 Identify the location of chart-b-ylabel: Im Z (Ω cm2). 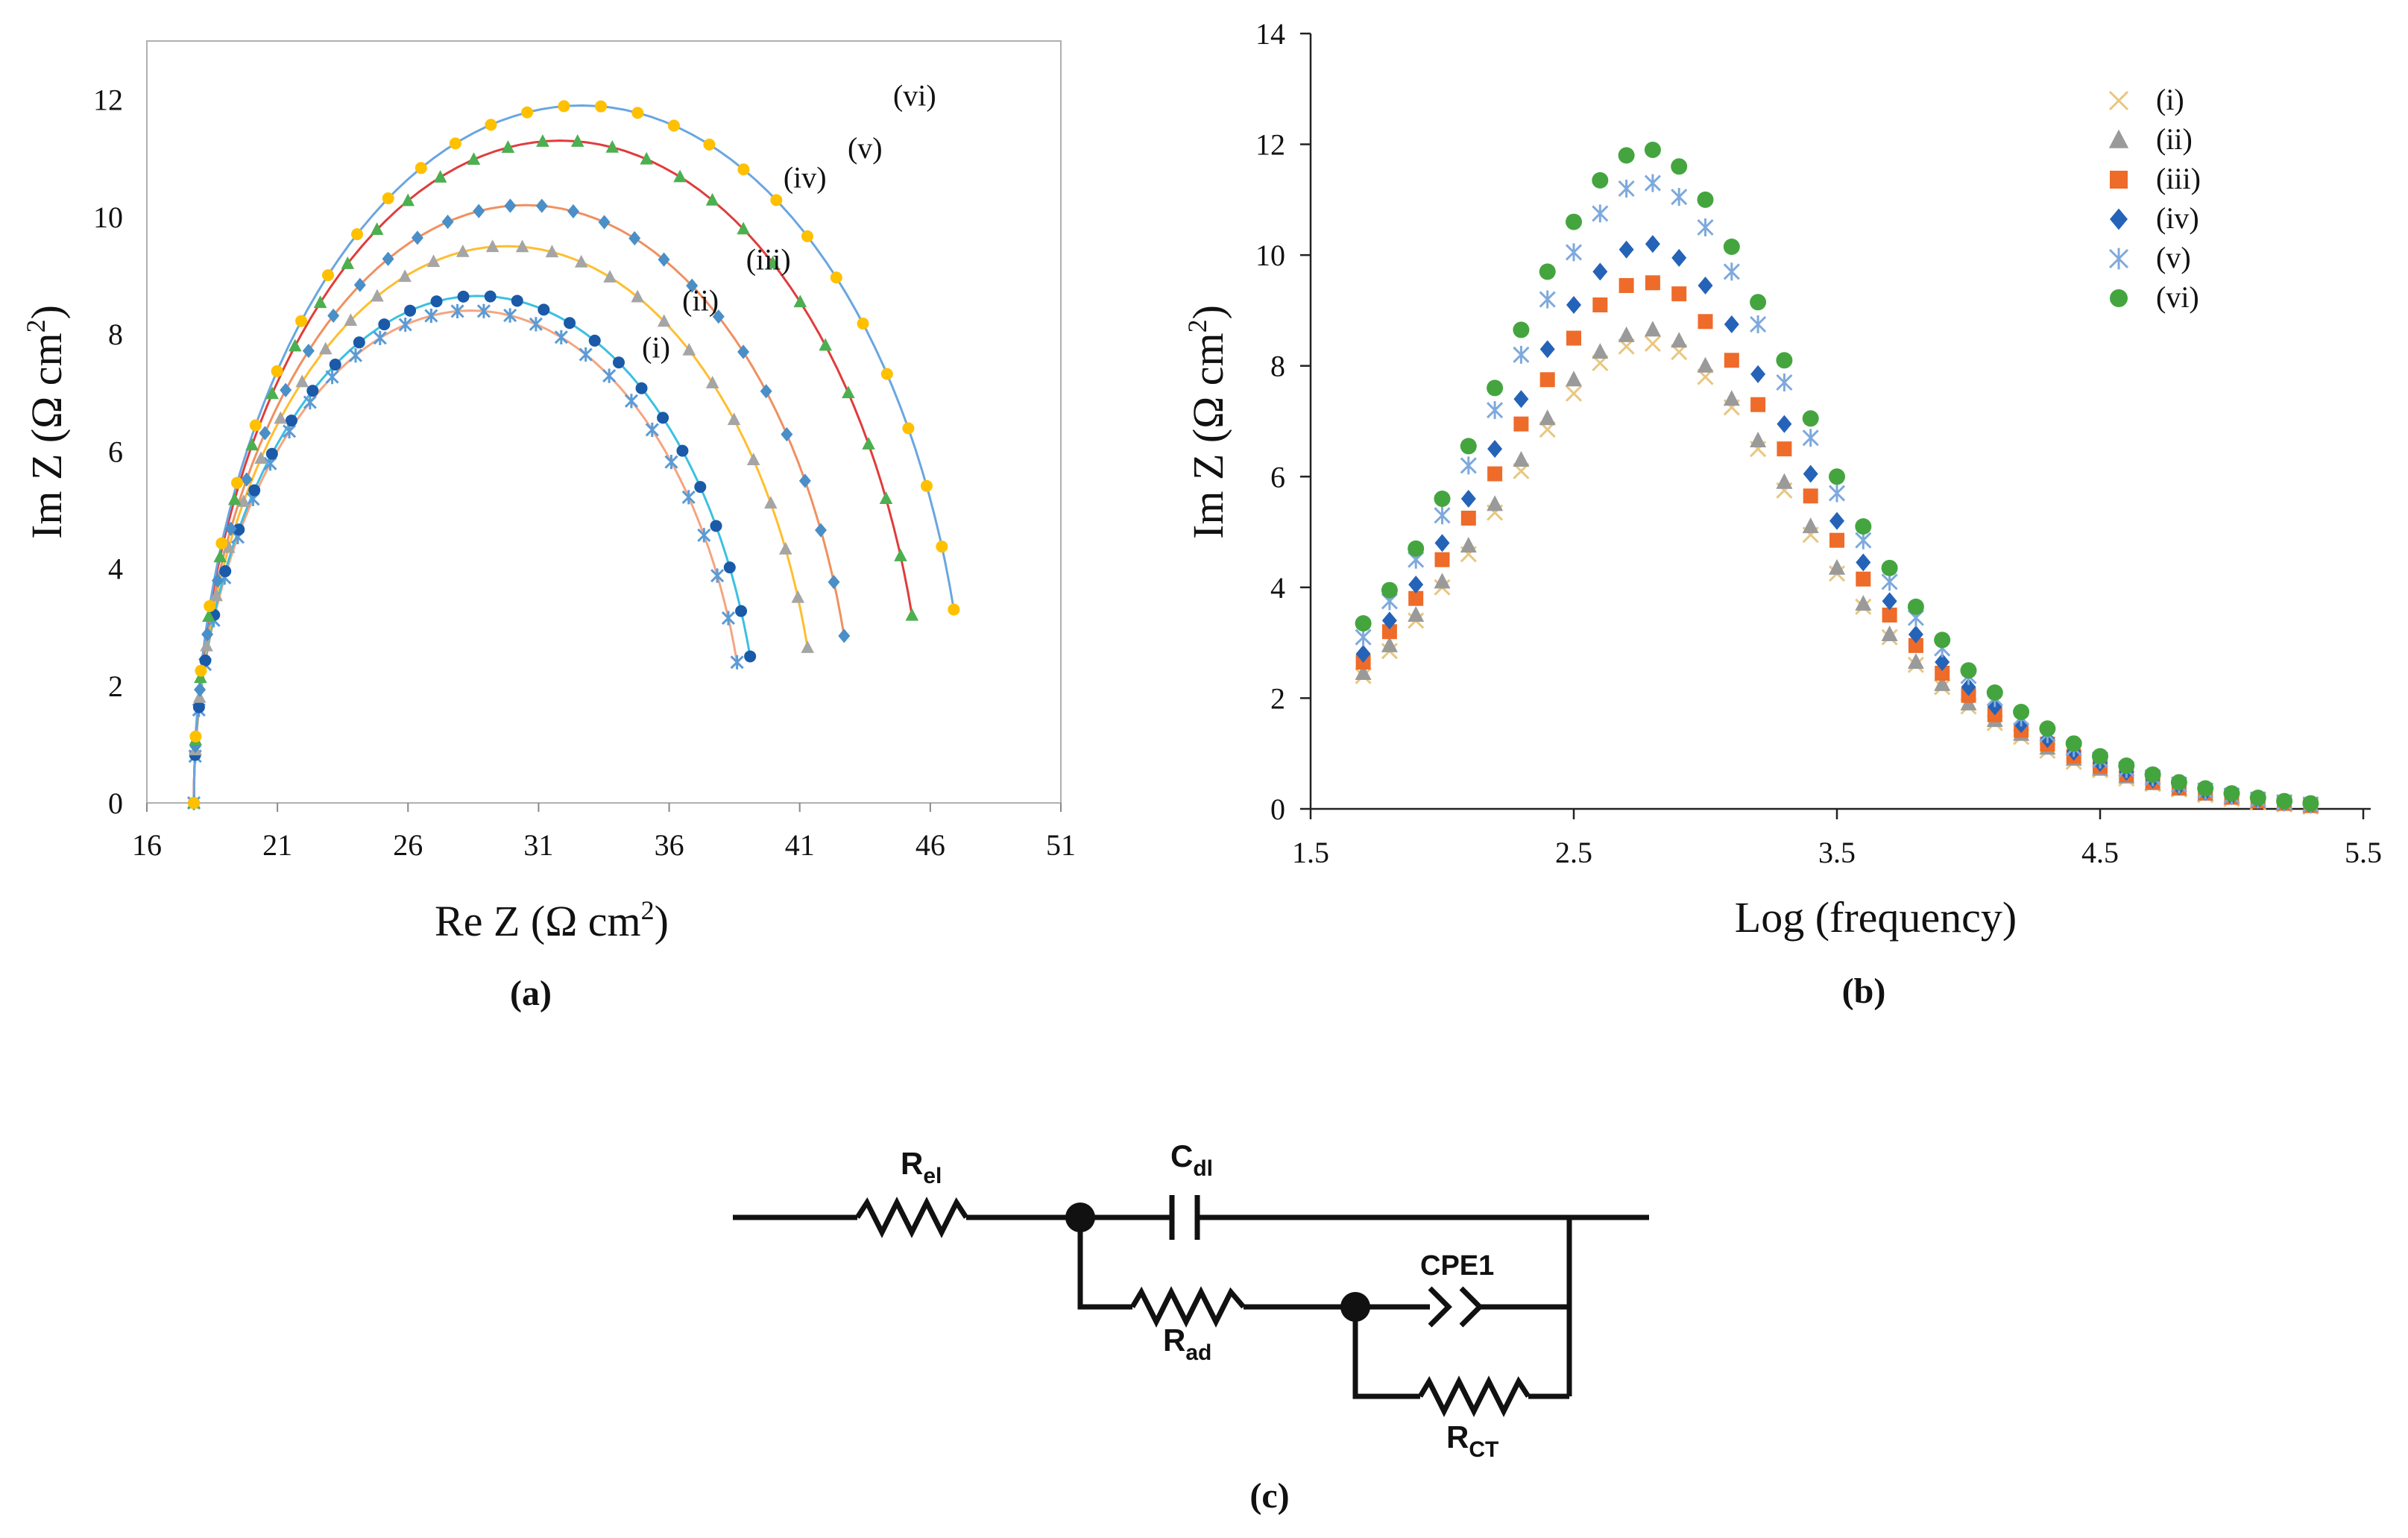
(1207, 422).